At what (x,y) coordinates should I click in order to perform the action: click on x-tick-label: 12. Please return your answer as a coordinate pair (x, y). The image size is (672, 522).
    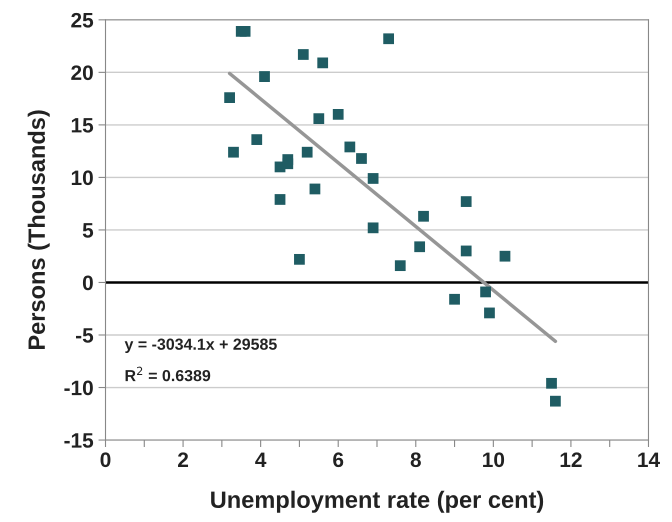
    Looking at the image, I should click on (571, 459).